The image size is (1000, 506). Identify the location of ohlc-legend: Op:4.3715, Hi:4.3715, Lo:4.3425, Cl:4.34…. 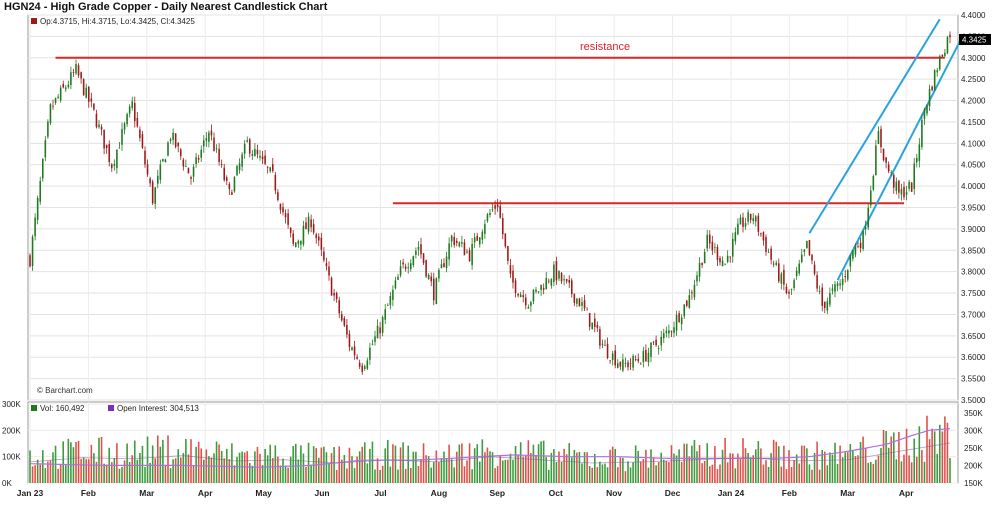
(113, 21).